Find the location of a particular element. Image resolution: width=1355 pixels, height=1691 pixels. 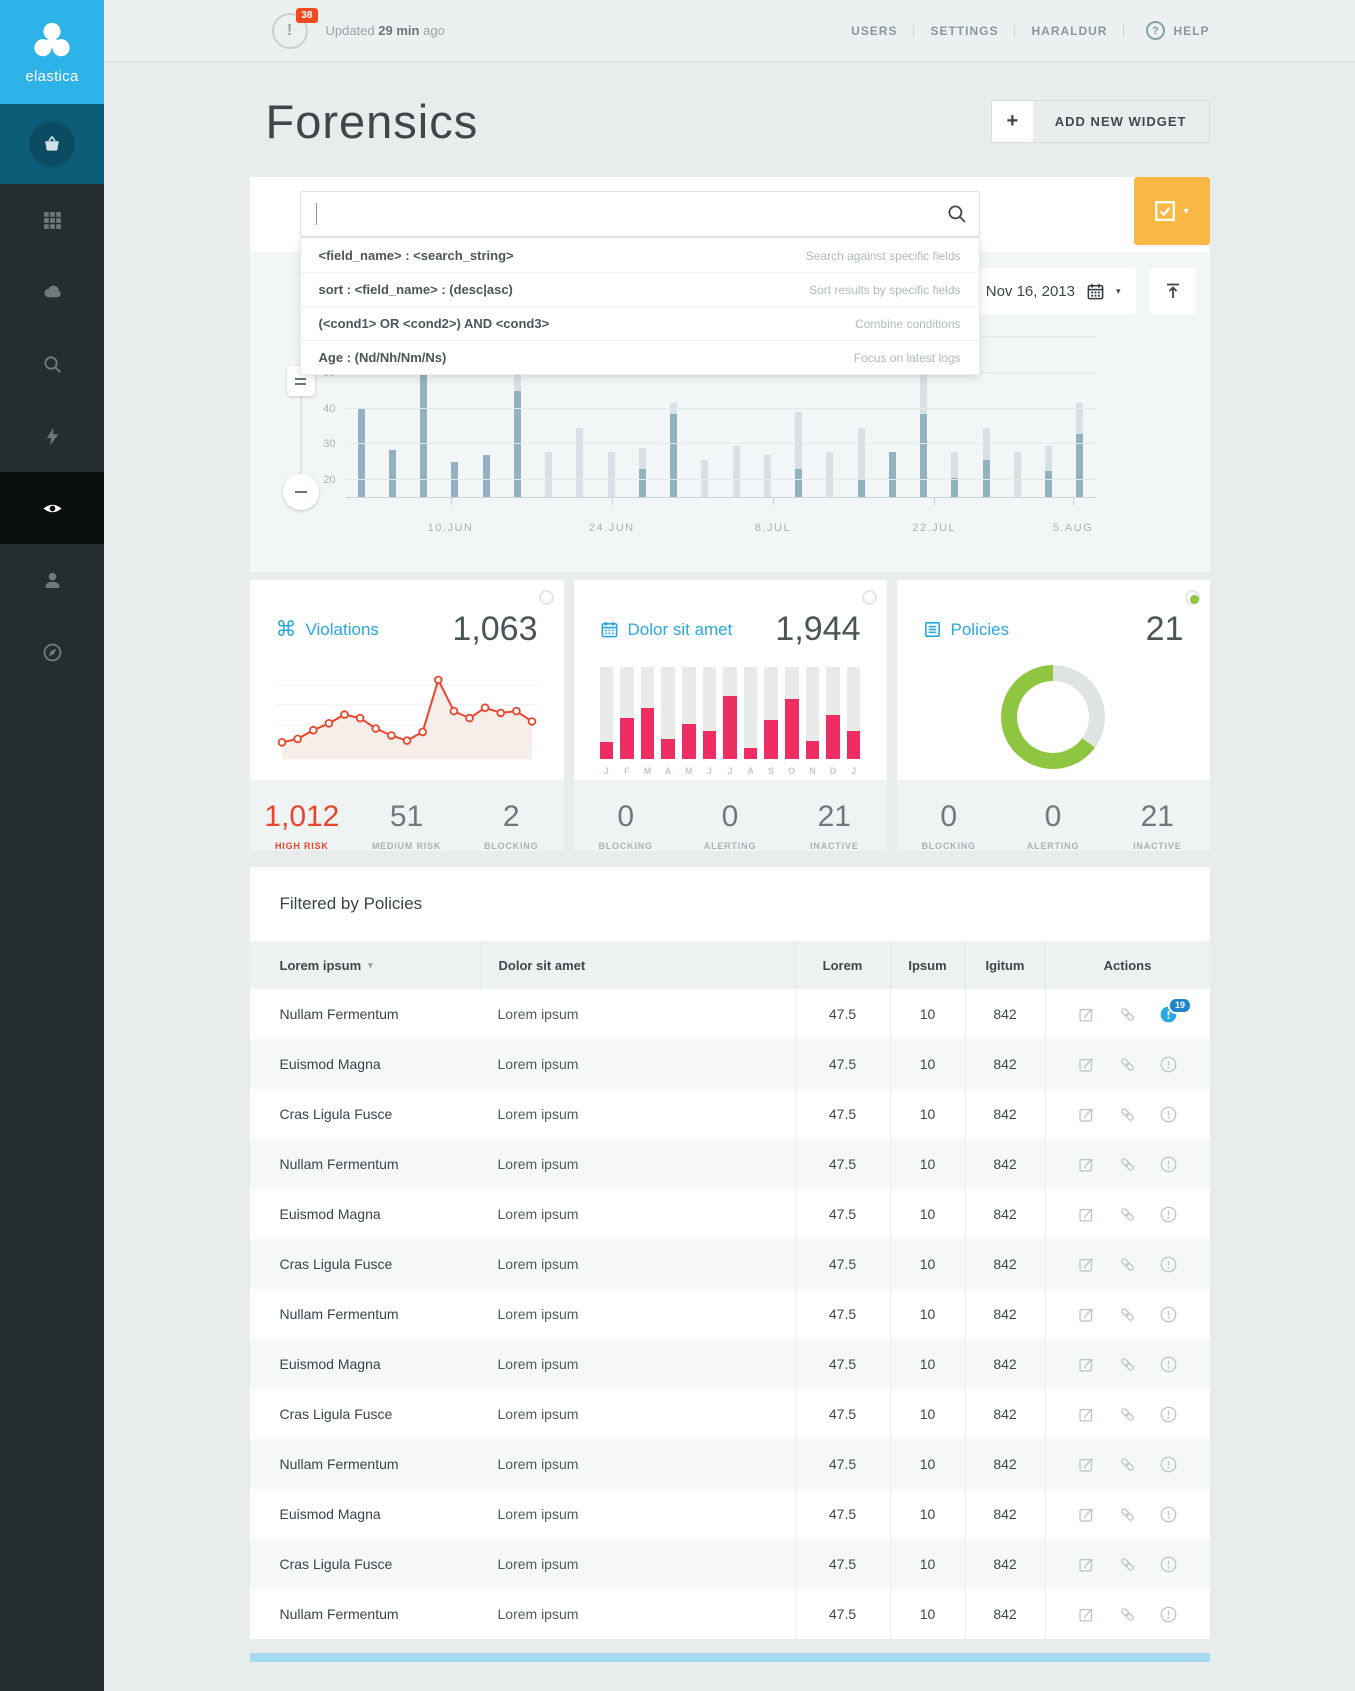

sidebar-item-eye is located at coordinates (52, 508).